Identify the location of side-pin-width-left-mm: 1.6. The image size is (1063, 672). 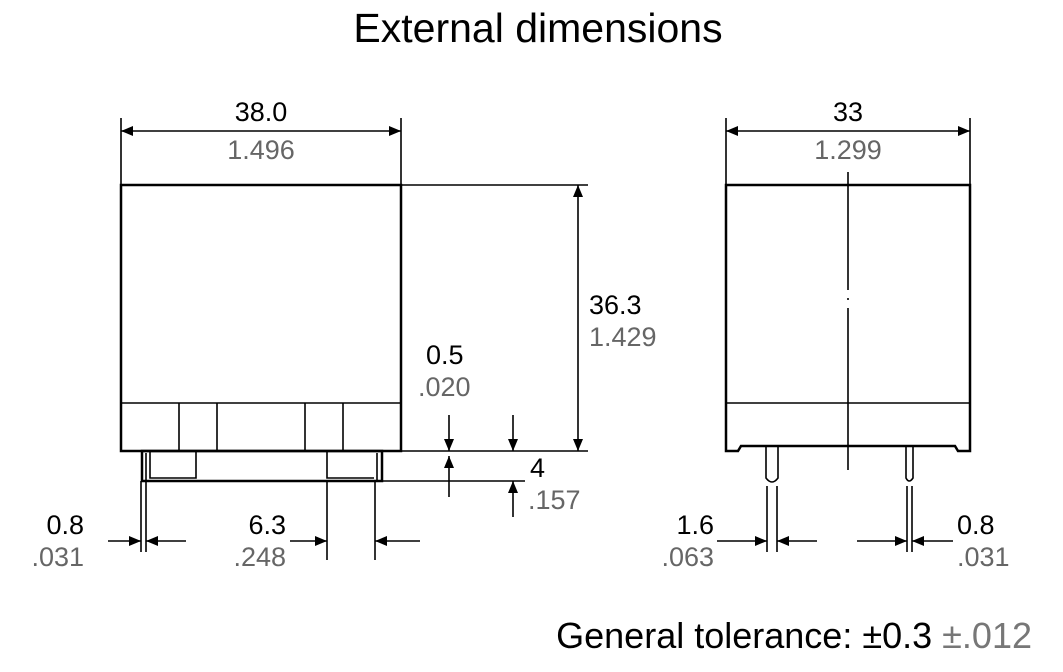
(695, 525).